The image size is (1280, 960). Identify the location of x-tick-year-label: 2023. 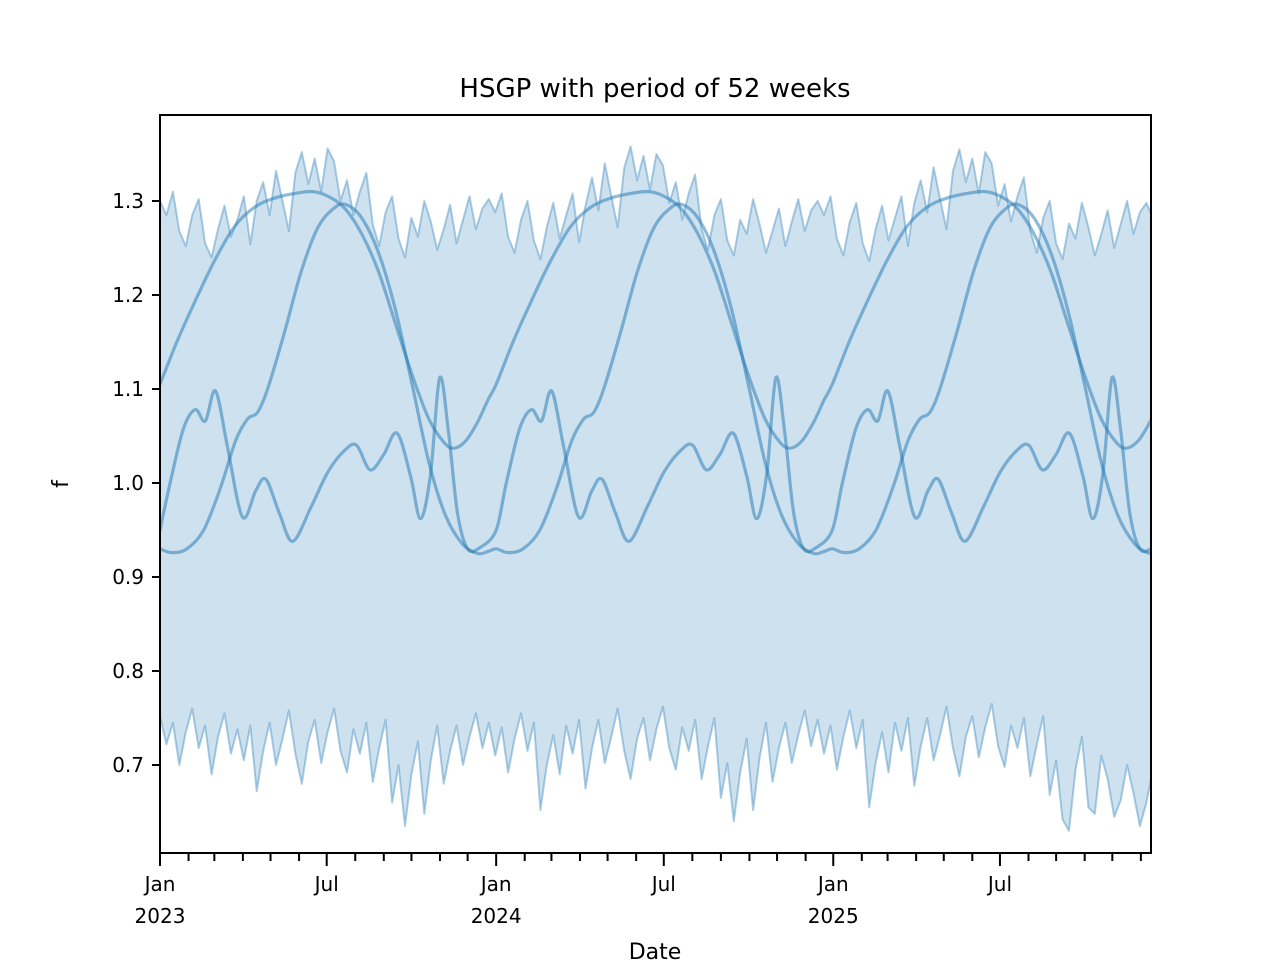
(160, 916).